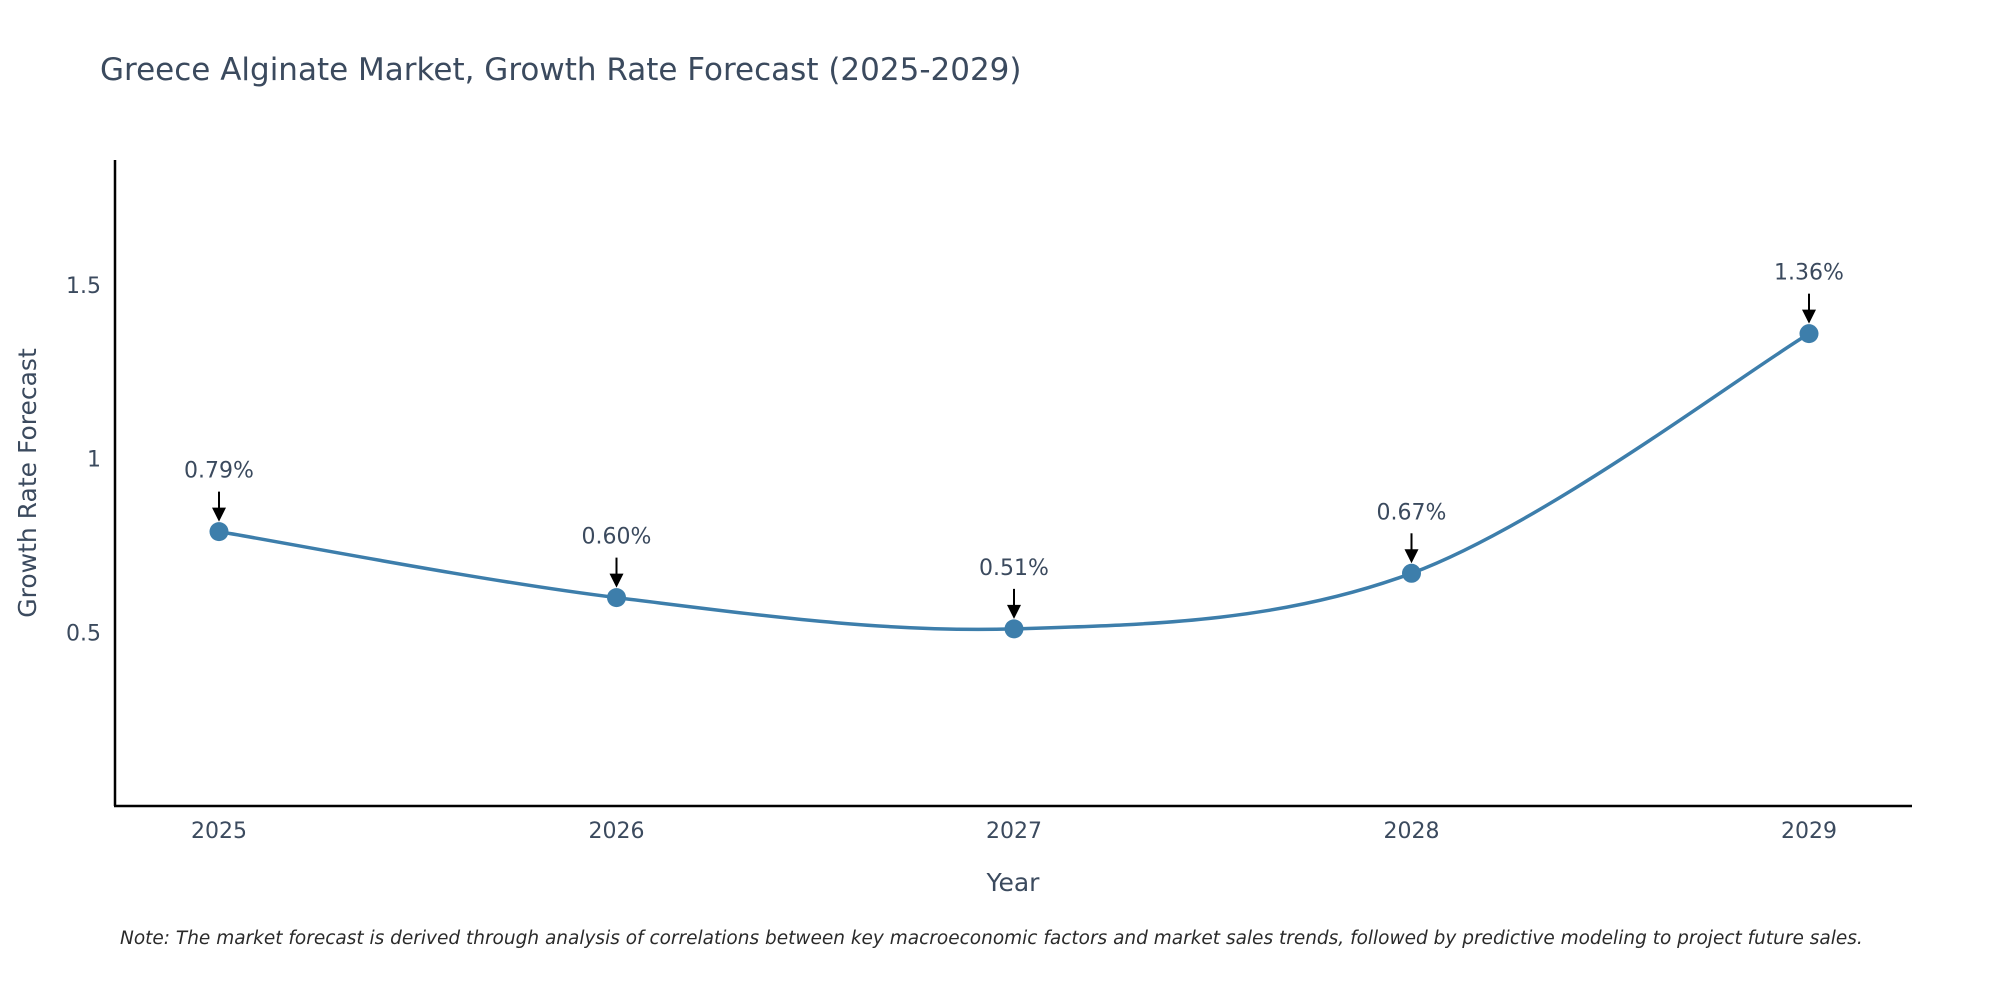 This screenshot has width=2000, height=1004. Describe the element at coordinates (1809, 831) in the screenshot. I see `x-tick-label: 2029` at that location.